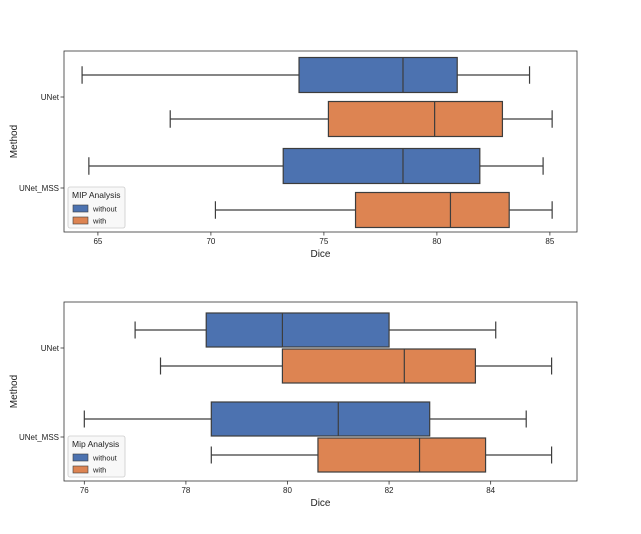 Image resolution: width=641 pixels, height=534 pixels. Describe the element at coordinates (84, 490) in the screenshot. I see `x-tick-label: 76` at that location.